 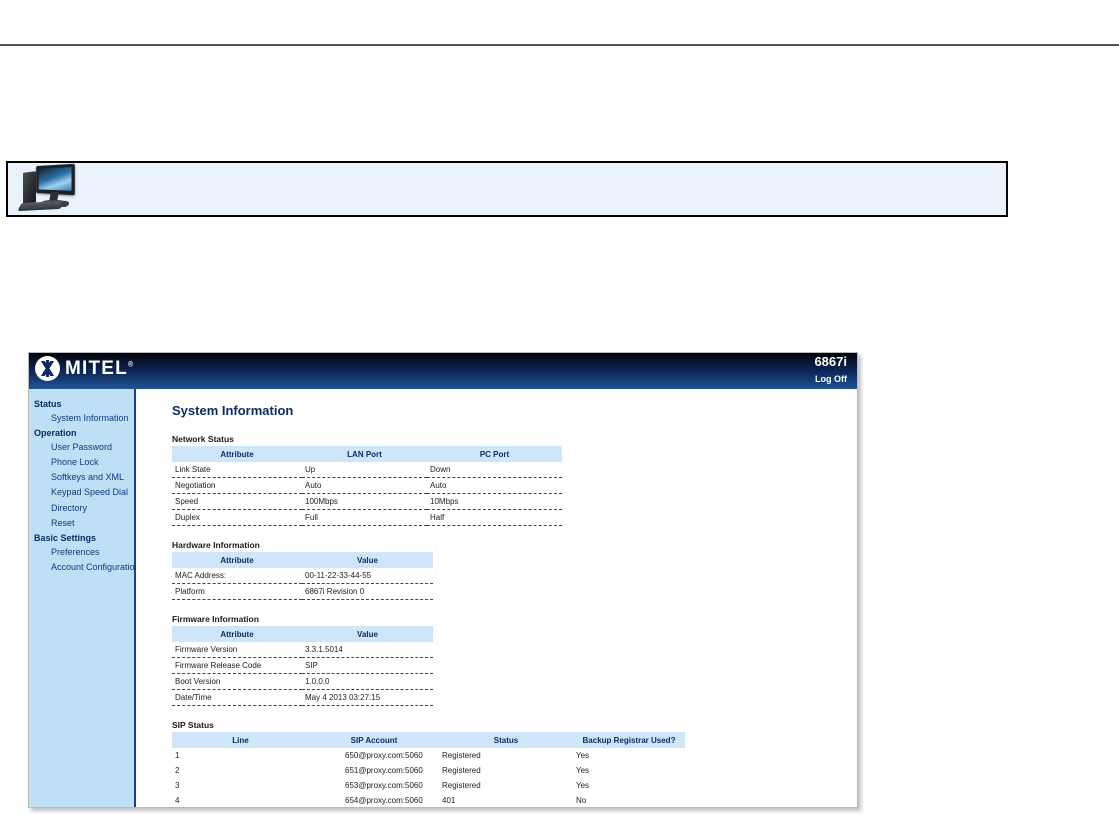 I want to click on cell-status: 401, so click(x=449, y=800).